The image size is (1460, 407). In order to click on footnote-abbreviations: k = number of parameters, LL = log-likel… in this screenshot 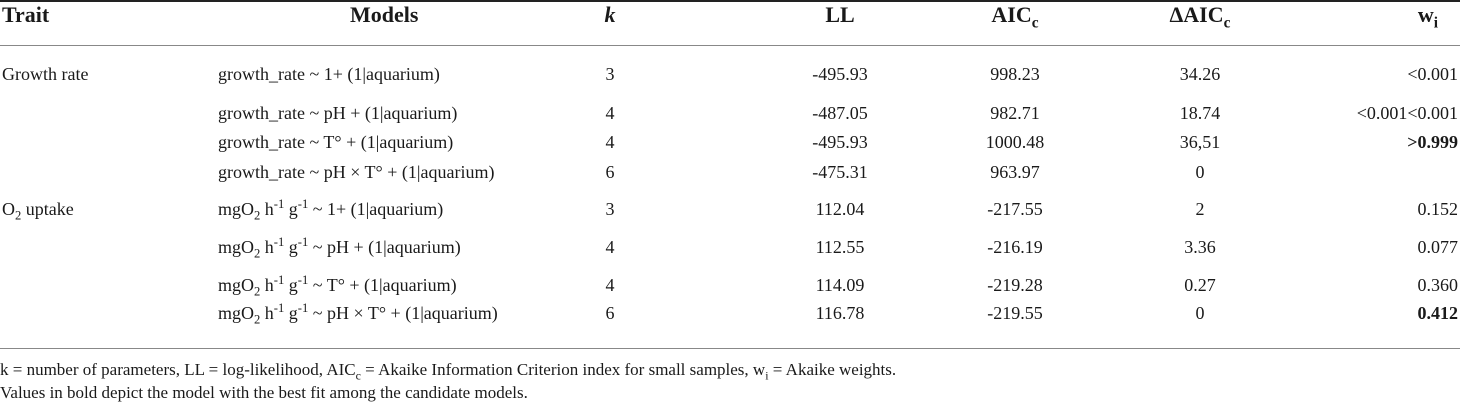, I will do `click(448, 371)`.